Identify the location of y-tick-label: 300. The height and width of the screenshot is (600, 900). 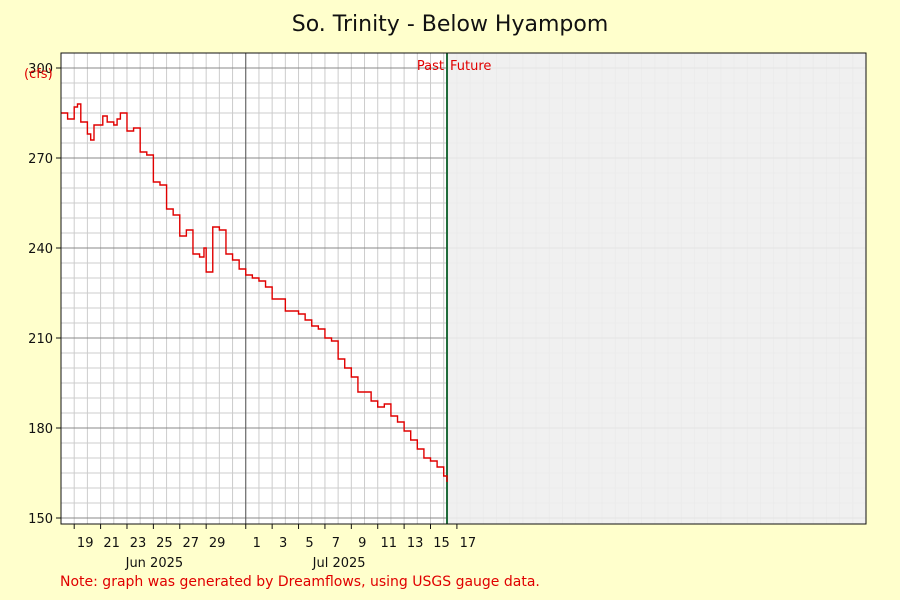
(40, 69).